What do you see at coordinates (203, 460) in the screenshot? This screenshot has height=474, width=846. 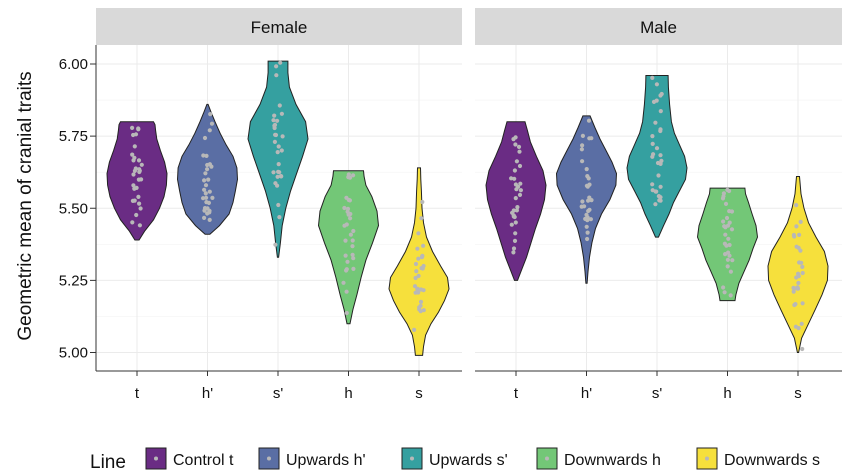 I see `legend-label: Control t` at bounding box center [203, 460].